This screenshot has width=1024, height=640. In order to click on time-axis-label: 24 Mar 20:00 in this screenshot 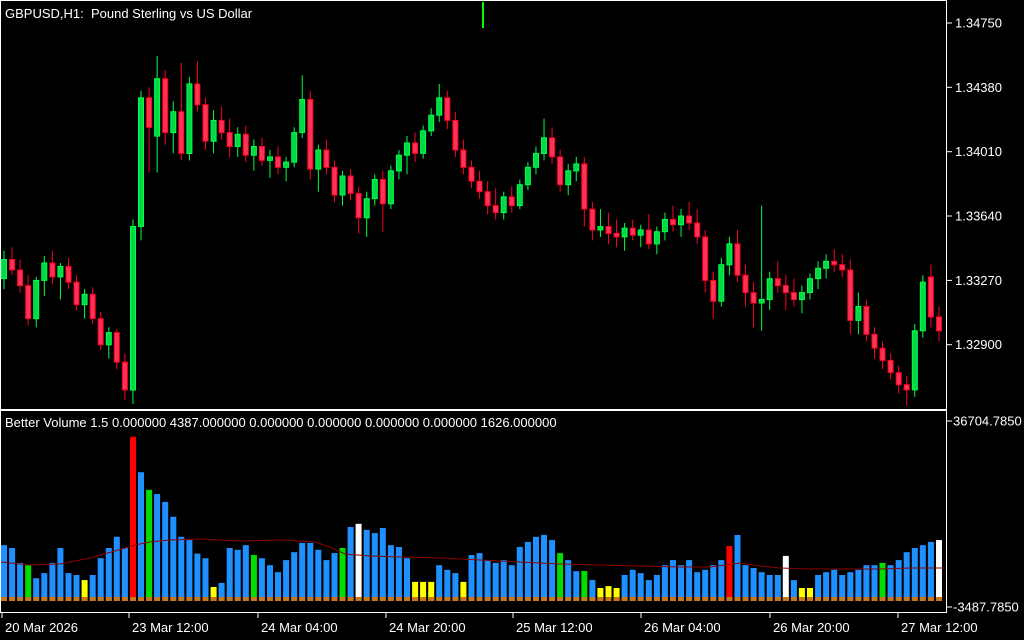, I will do `click(427, 627)`.